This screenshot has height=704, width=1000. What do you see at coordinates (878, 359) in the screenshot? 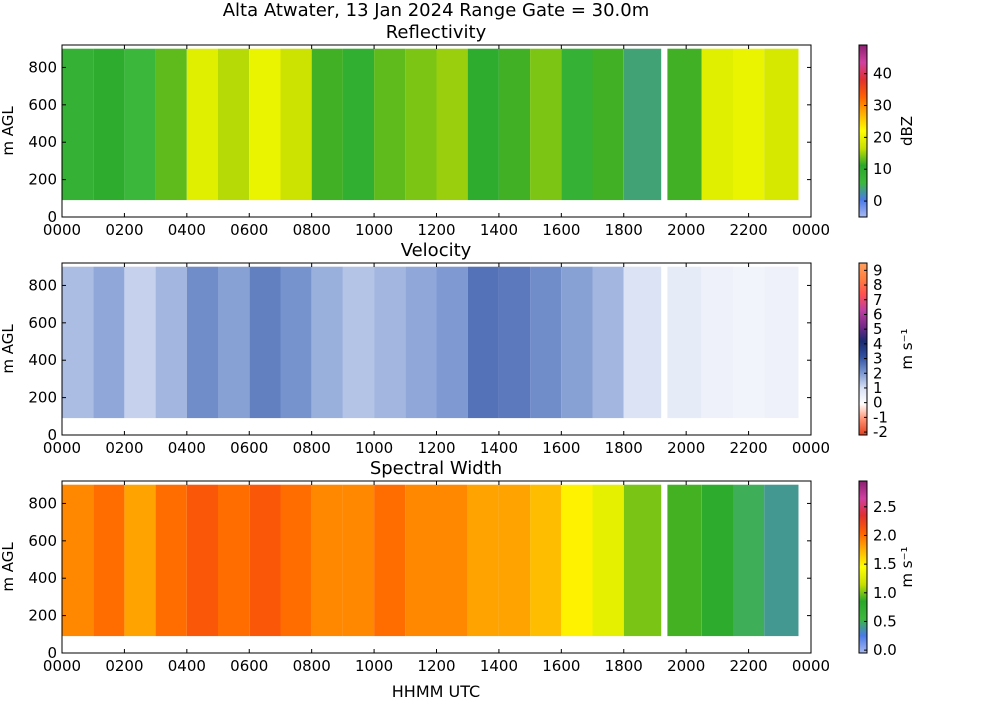
I see `colorbar-tick-label: 3` at bounding box center [878, 359].